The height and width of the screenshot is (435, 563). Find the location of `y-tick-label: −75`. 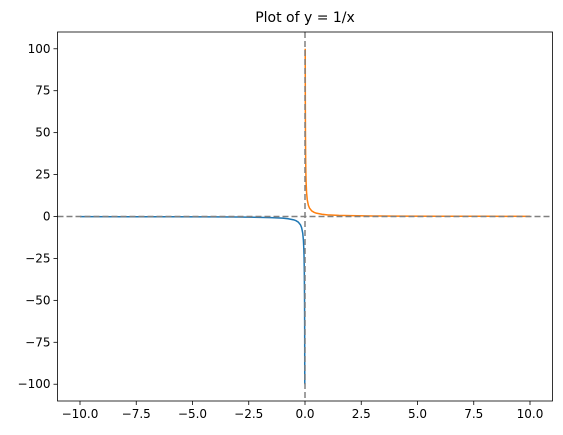

y-tick-label: −75 is located at coordinates (37, 342).